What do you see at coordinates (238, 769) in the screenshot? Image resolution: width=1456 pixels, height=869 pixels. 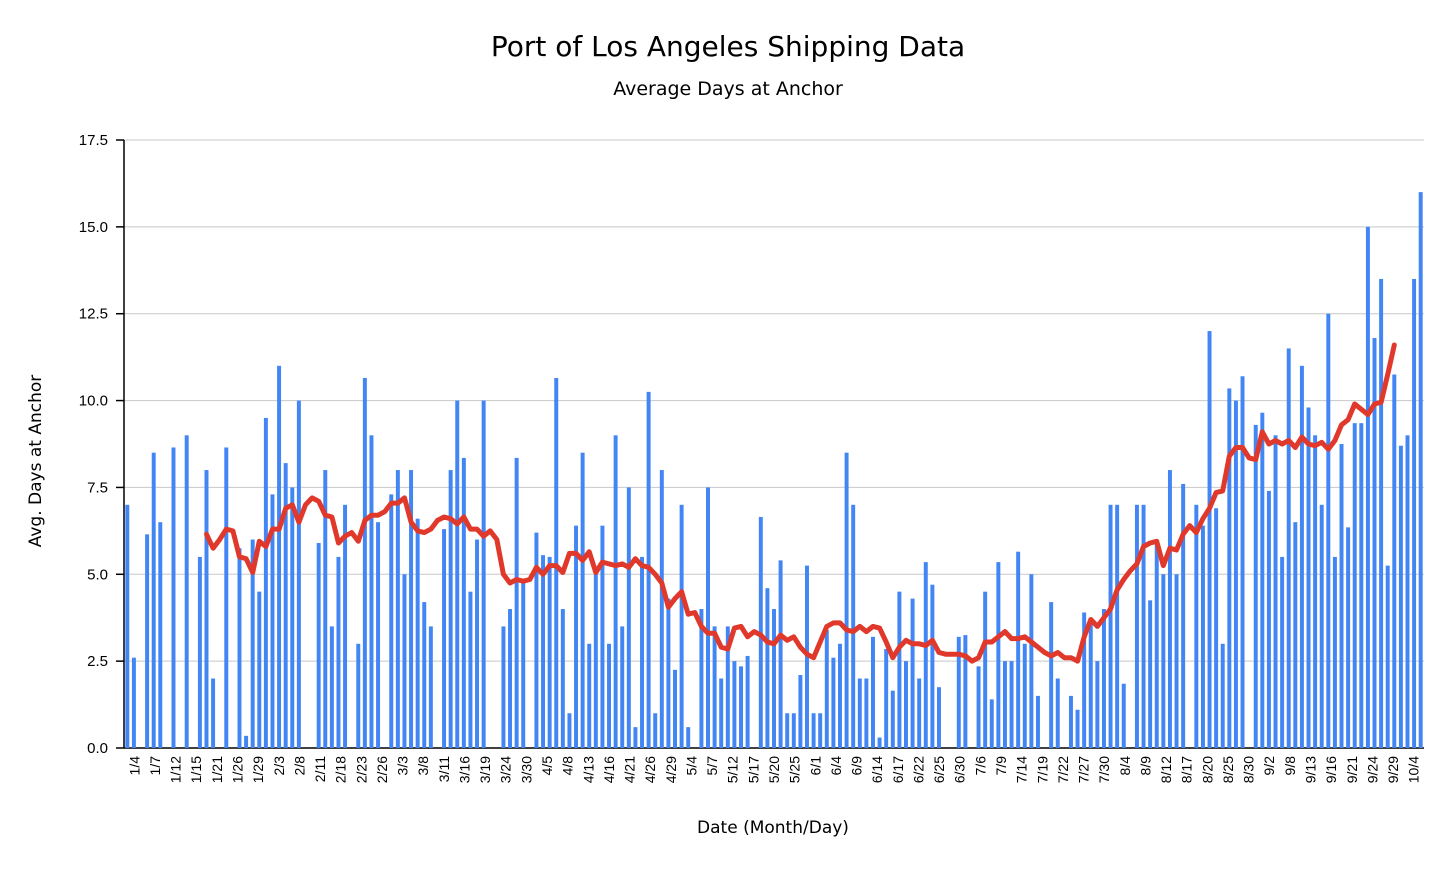 I see `x-tick-label: 1/26` at bounding box center [238, 769].